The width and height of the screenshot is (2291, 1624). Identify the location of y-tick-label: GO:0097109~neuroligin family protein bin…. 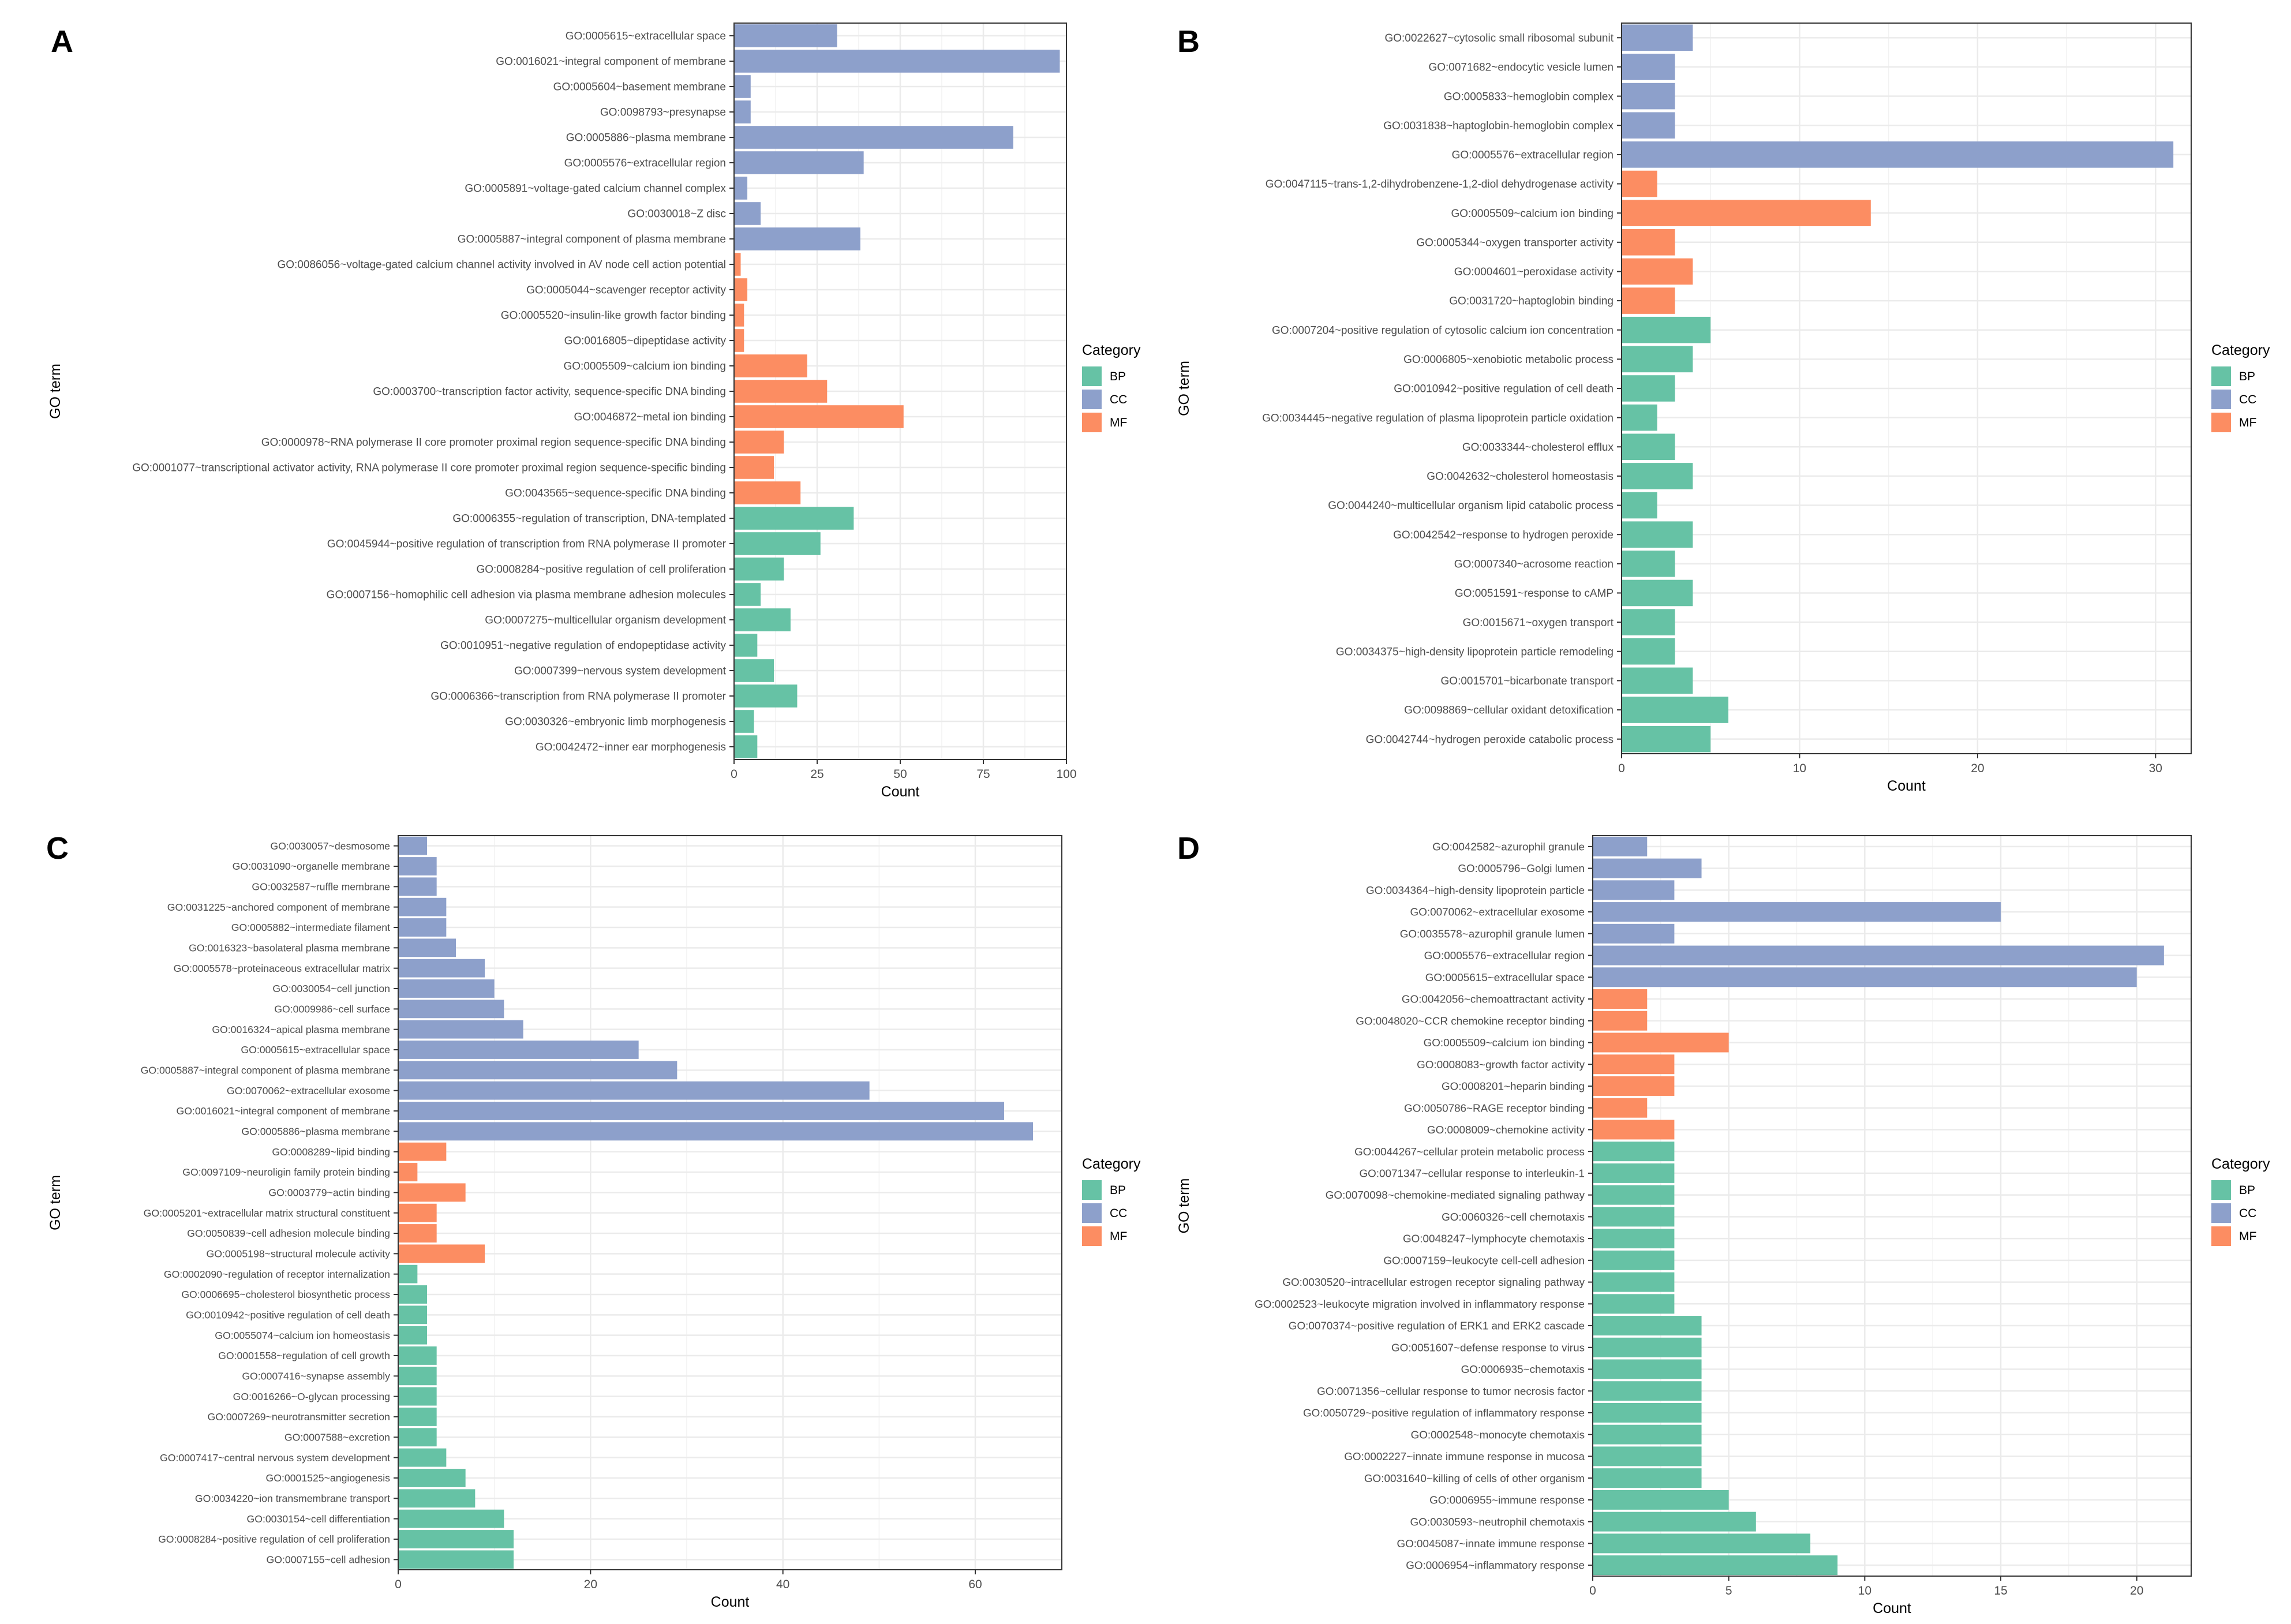
(286, 1172).